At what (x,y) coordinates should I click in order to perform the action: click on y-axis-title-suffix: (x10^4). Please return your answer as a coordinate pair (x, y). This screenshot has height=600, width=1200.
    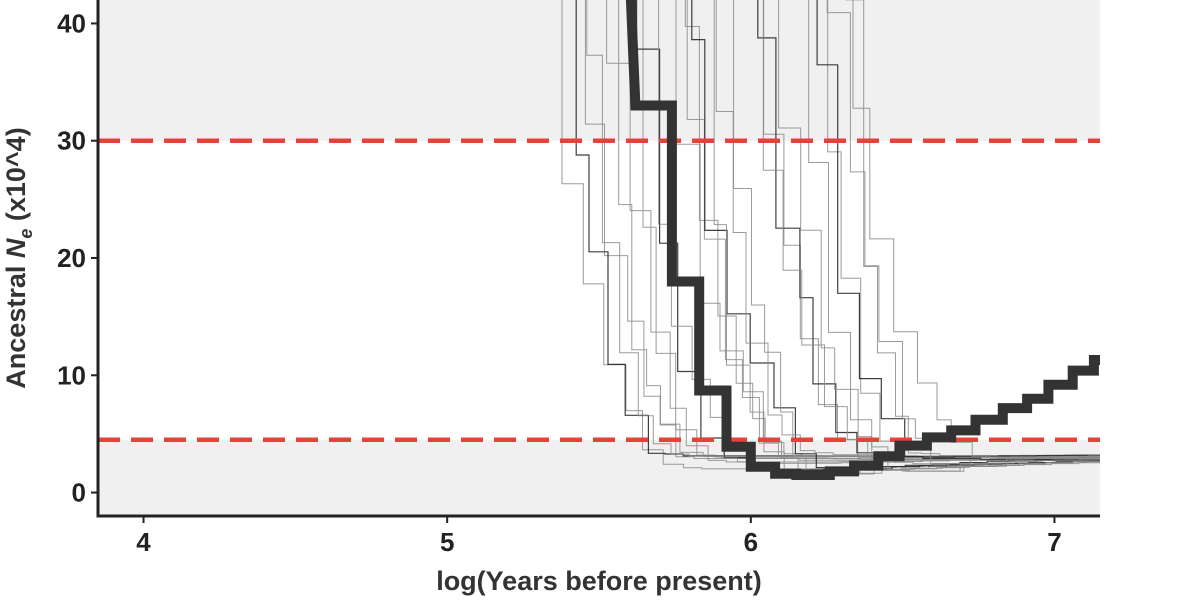
    Looking at the image, I should click on (16, 177).